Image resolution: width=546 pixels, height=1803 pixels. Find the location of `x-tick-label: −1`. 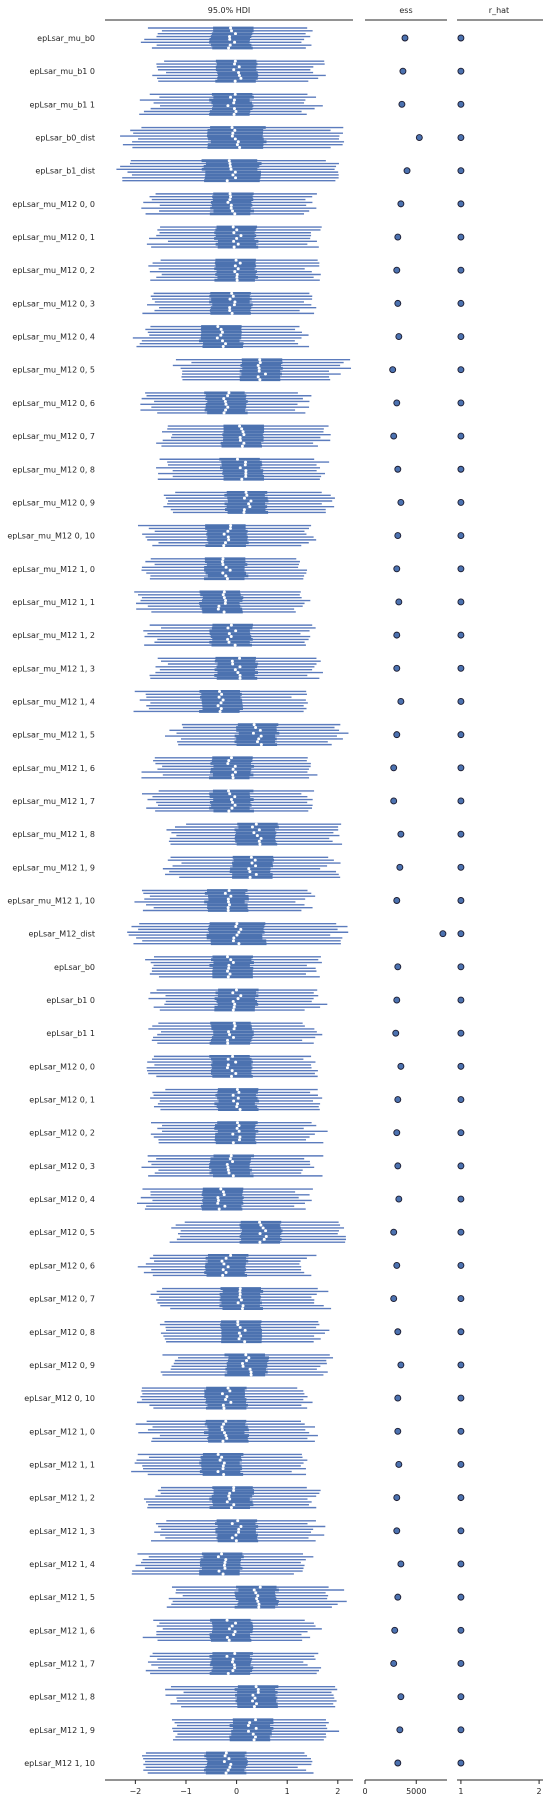

x-tick-label: −1 is located at coordinates (186, 1791).